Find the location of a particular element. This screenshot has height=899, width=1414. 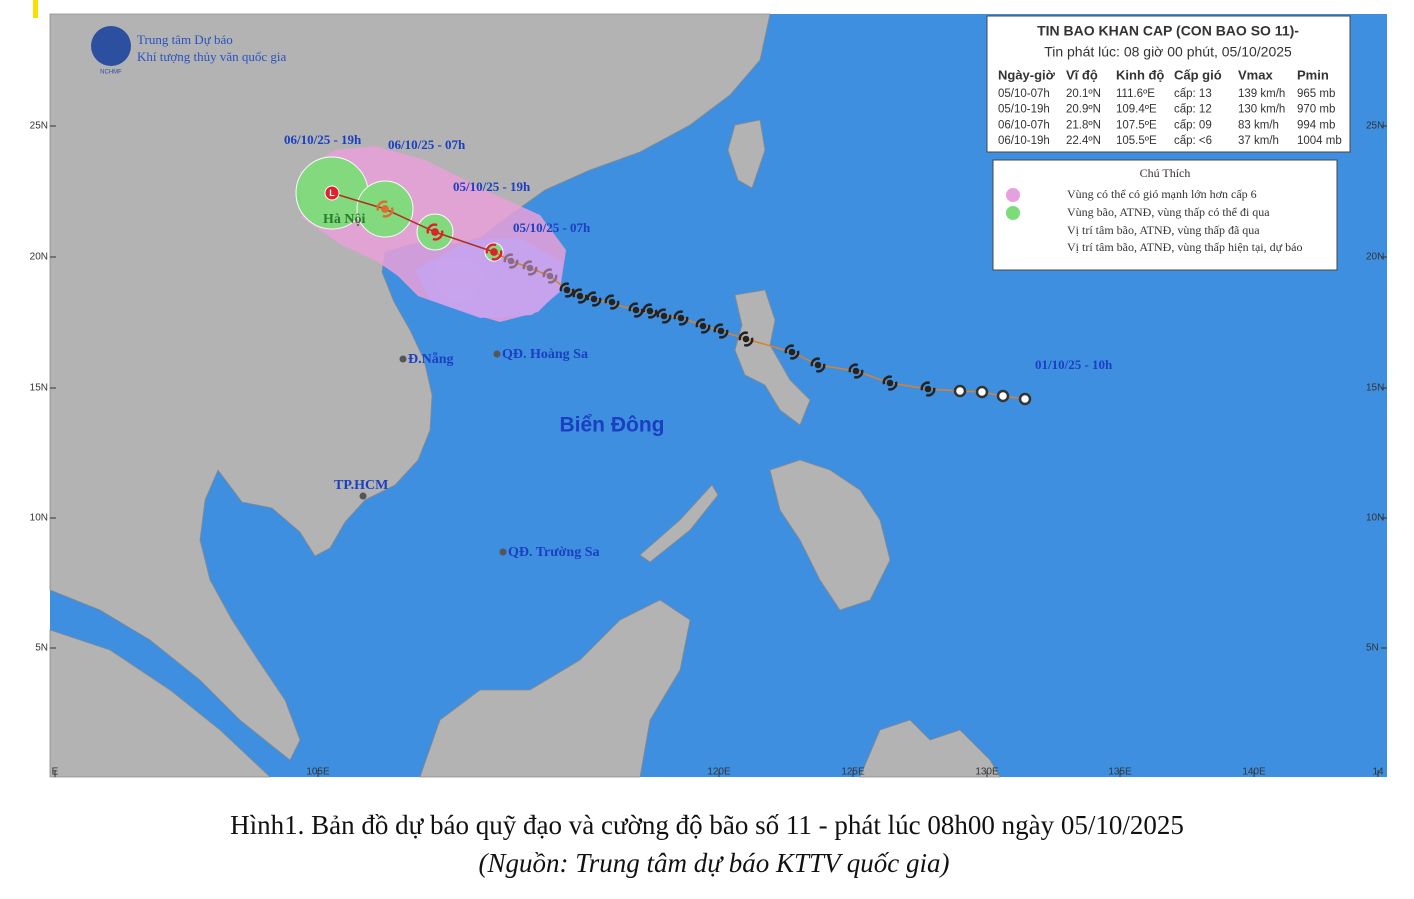

table-cell: 20.1ºN is located at coordinates (1083, 94).